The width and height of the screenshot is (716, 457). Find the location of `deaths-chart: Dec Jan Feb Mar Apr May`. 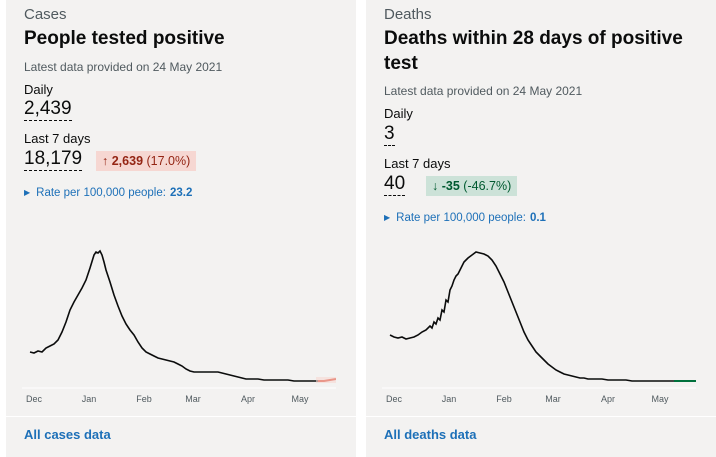

deaths-chart: Dec Jan Feb Mar Apr May is located at coordinates (539, 327).